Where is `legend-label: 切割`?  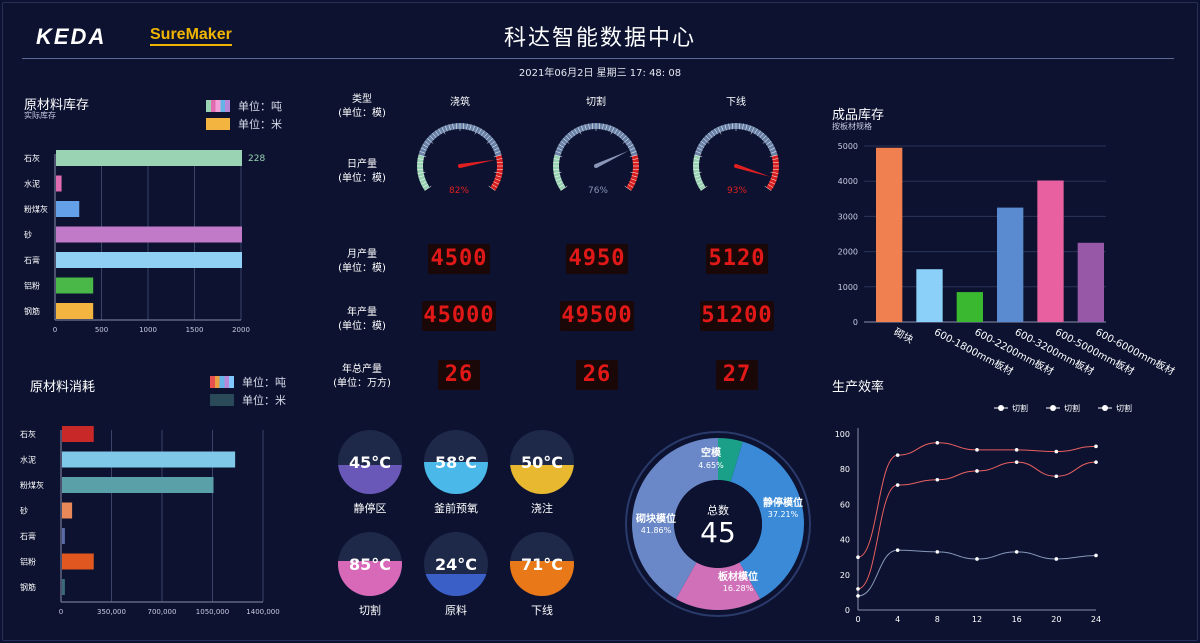
legend-label: 切割 is located at coordinates (1124, 408).